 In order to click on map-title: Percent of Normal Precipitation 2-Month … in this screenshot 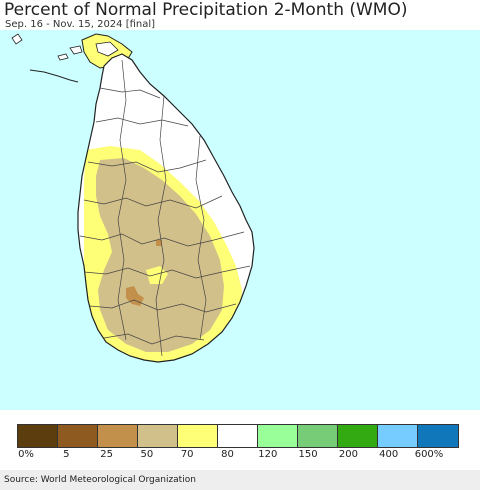, I will do `click(206, 10)`.